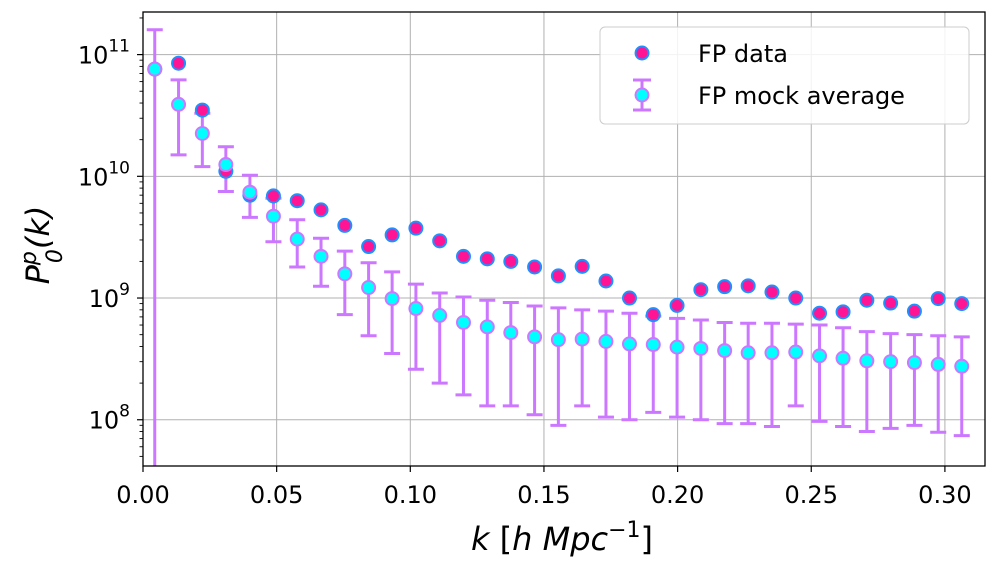 The height and width of the screenshot is (569, 996). I want to click on y-tick-label: 10⁹, so click(109, 296).